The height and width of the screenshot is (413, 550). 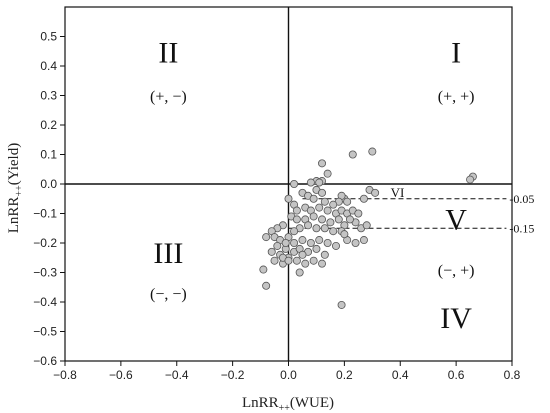 What do you see at coordinates (260, 403) in the screenshot?
I see `x-axis-title-main: LnRR` at bounding box center [260, 403].